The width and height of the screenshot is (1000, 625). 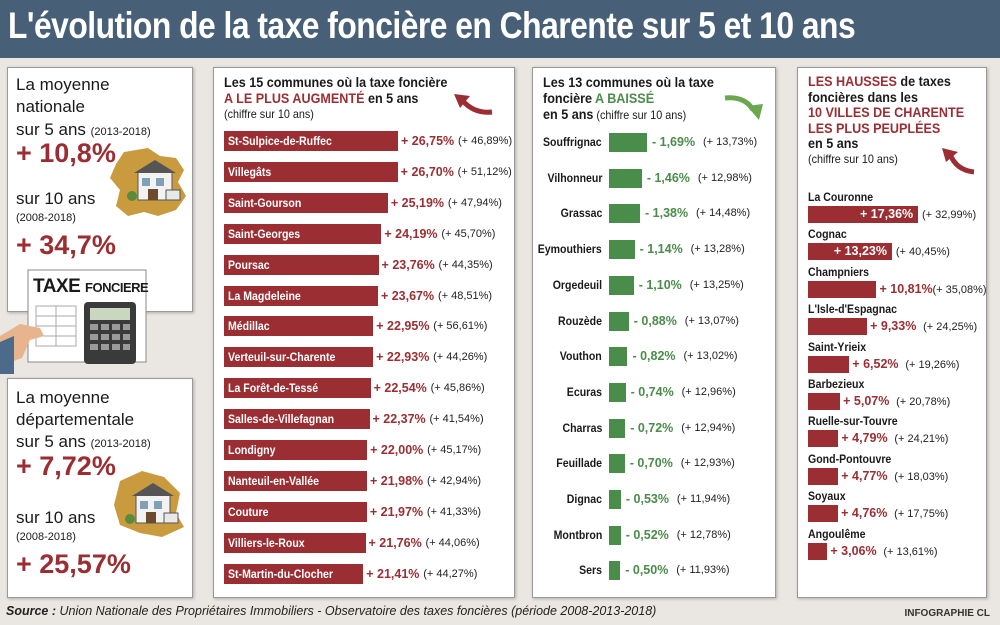 I want to click on decrease-title-line3: en 5 ans (chiffre sur 10 ans), so click(x=628, y=114).